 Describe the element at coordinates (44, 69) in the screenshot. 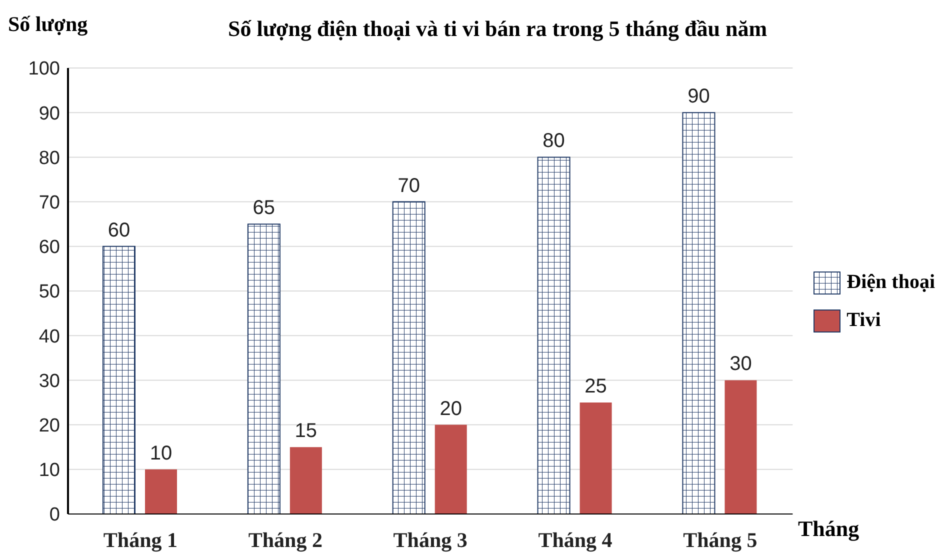

I see `y-tick-label: 100` at that location.